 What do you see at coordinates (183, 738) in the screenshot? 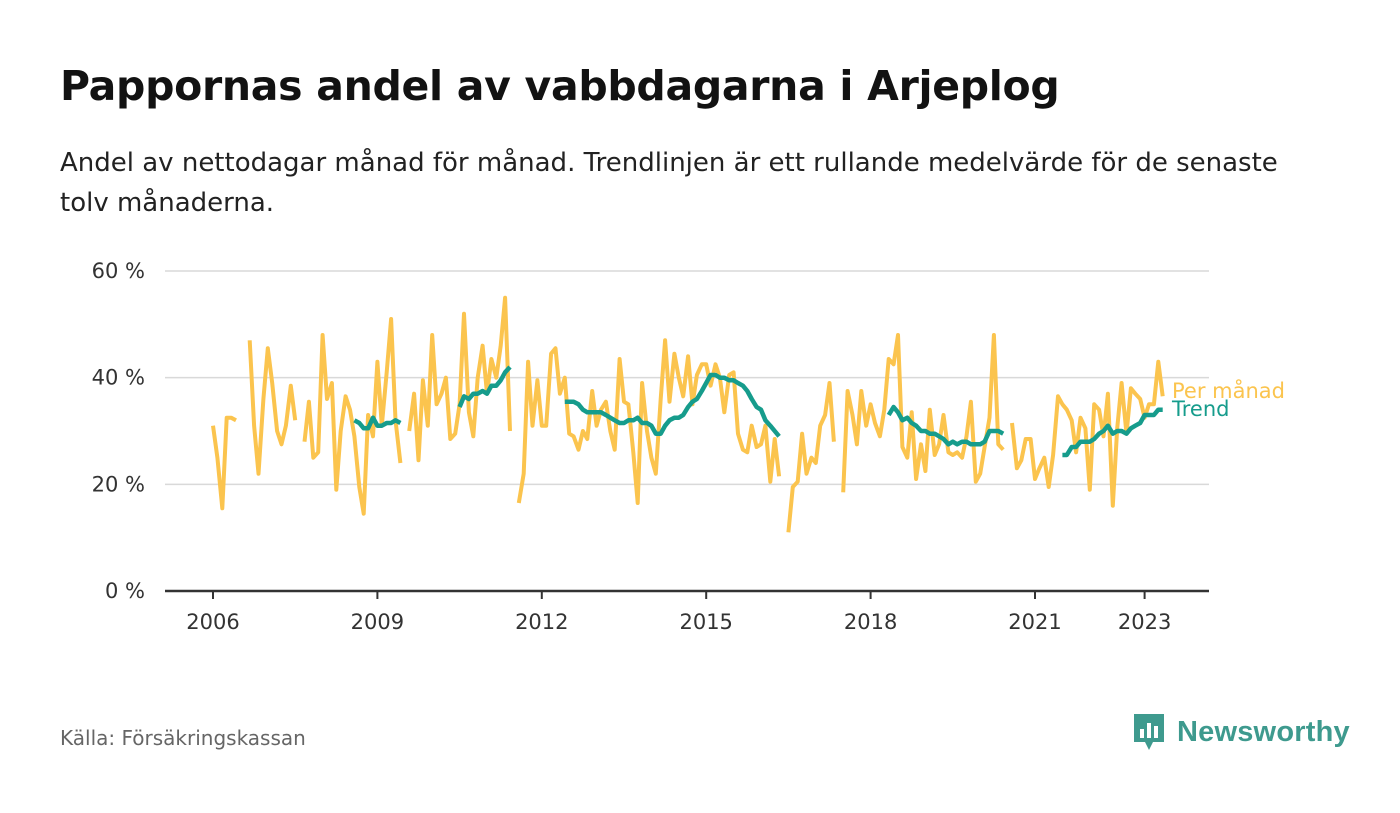
I see `source-note: Källa: Försäkringskassan` at bounding box center [183, 738].